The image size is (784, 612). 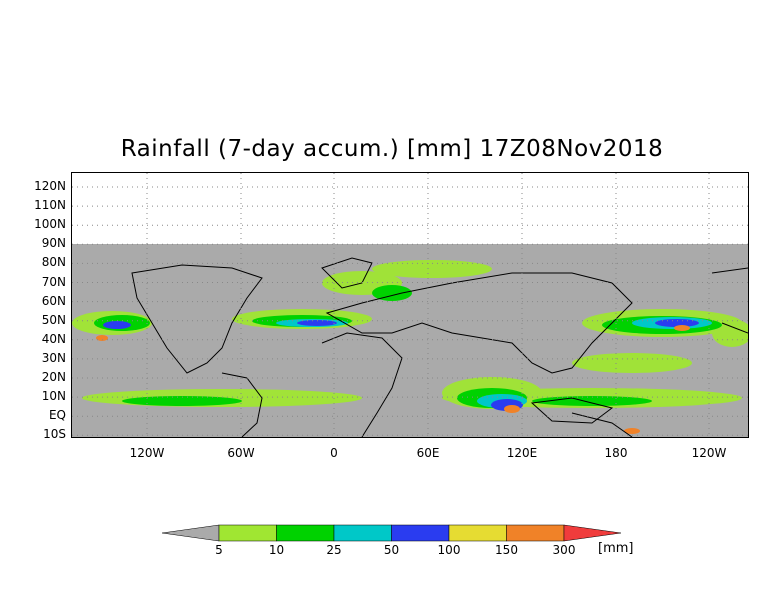 What do you see at coordinates (428, 453) in the screenshot?
I see `longitude-label: 60E` at bounding box center [428, 453].